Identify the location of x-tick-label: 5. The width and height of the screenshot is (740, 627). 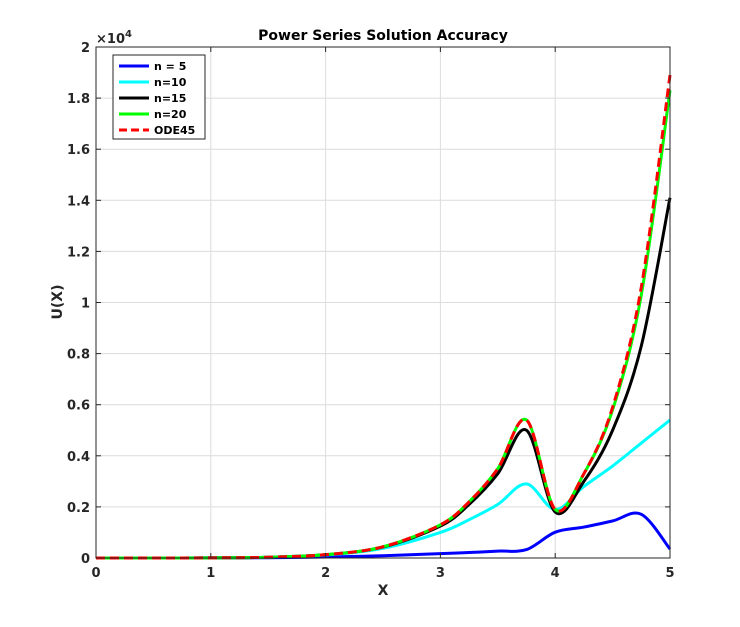
(669, 573).